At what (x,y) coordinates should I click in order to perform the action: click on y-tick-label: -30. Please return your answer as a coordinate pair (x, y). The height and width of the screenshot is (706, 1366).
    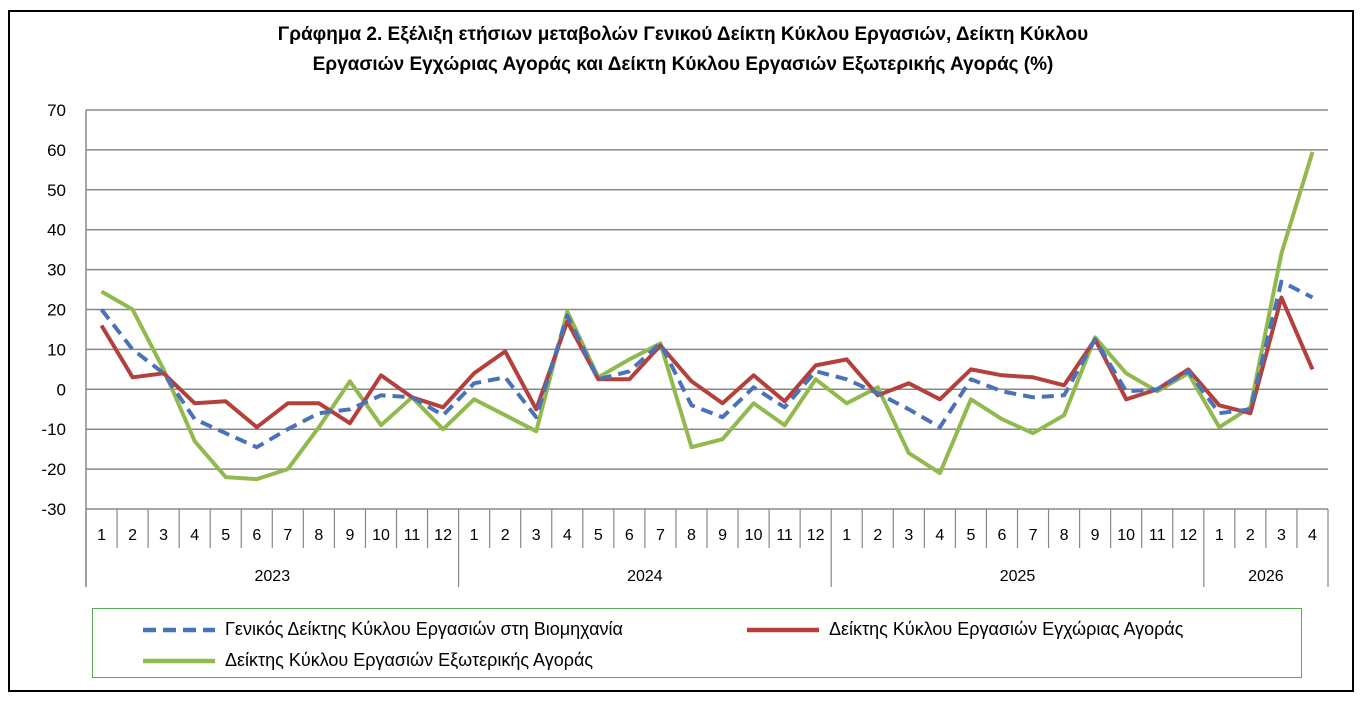
    Looking at the image, I should click on (53, 509).